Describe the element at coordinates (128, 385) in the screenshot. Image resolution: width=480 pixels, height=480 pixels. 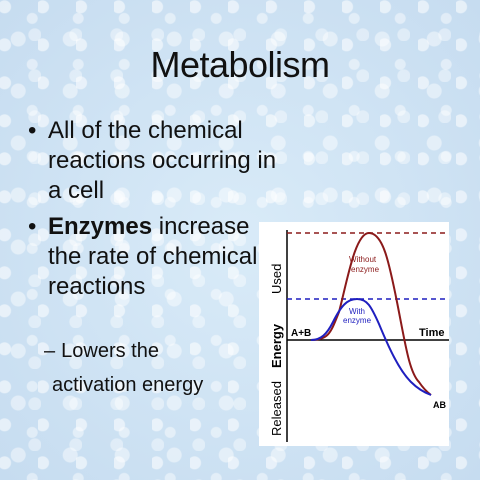
I see `sub-bullet-line-2: activation energy` at that location.